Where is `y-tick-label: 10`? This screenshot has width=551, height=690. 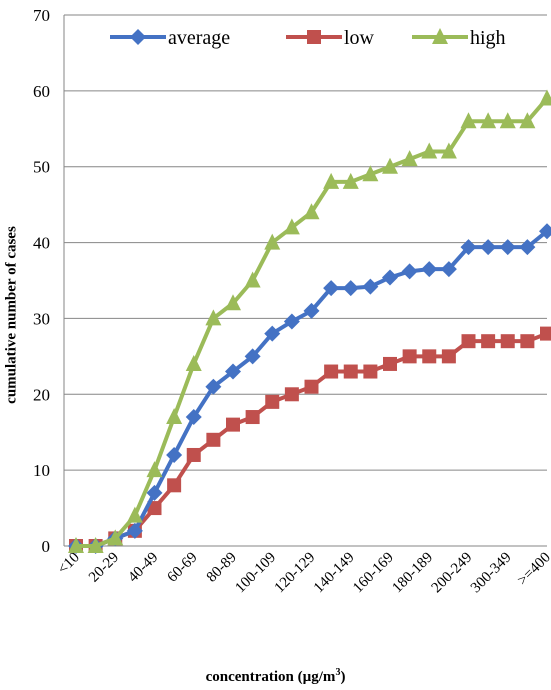 y-tick-label: 10 is located at coordinates (41, 470).